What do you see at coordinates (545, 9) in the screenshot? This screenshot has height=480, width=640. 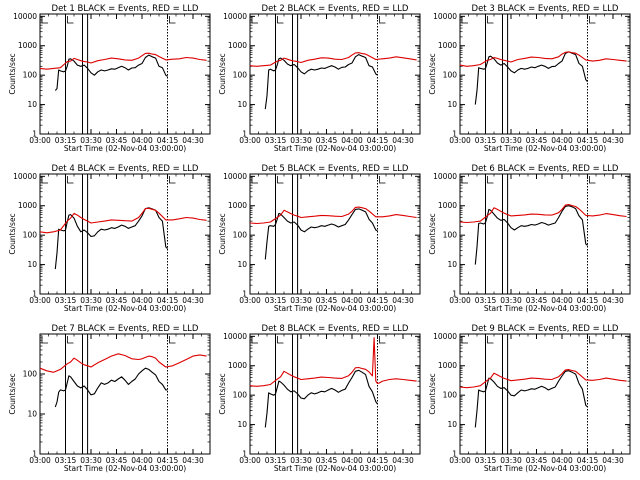 I see `panel-title: Det 3 BLACK = Events, RED = LLD` at bounding box center [545, 9].